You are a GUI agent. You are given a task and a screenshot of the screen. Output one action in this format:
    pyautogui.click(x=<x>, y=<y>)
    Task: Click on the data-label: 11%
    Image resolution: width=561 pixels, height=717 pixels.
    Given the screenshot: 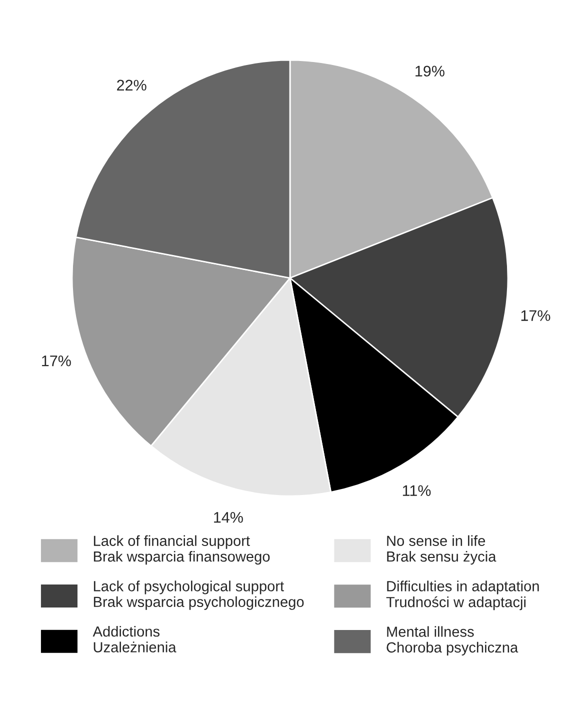 What is the action you would take?
    pyautogui.click(x=416, y=490)
    